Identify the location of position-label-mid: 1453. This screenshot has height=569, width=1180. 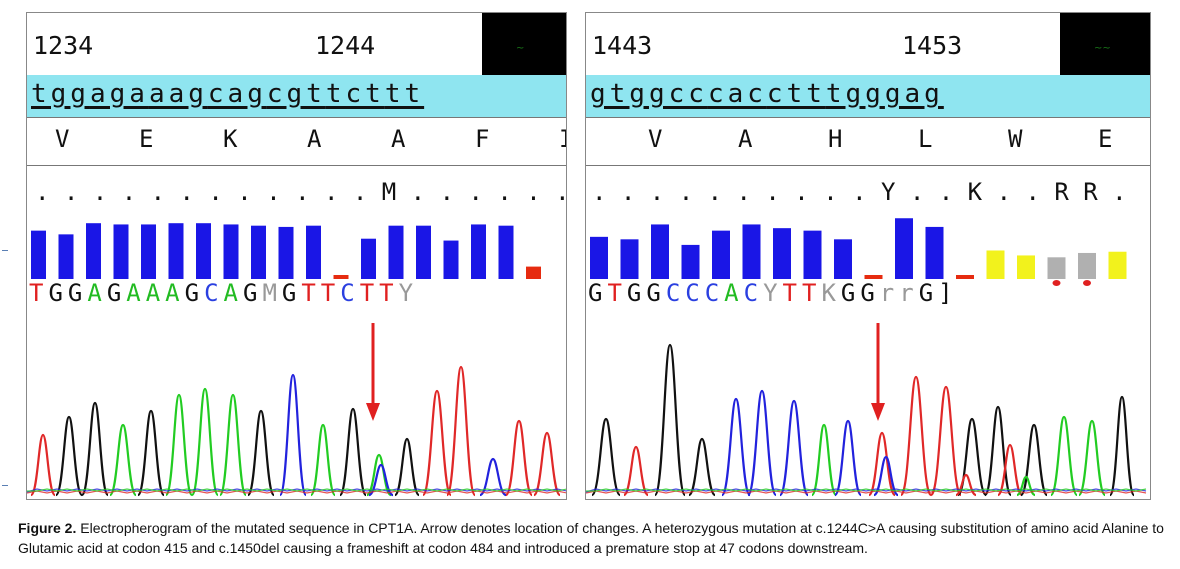
(932, 45).